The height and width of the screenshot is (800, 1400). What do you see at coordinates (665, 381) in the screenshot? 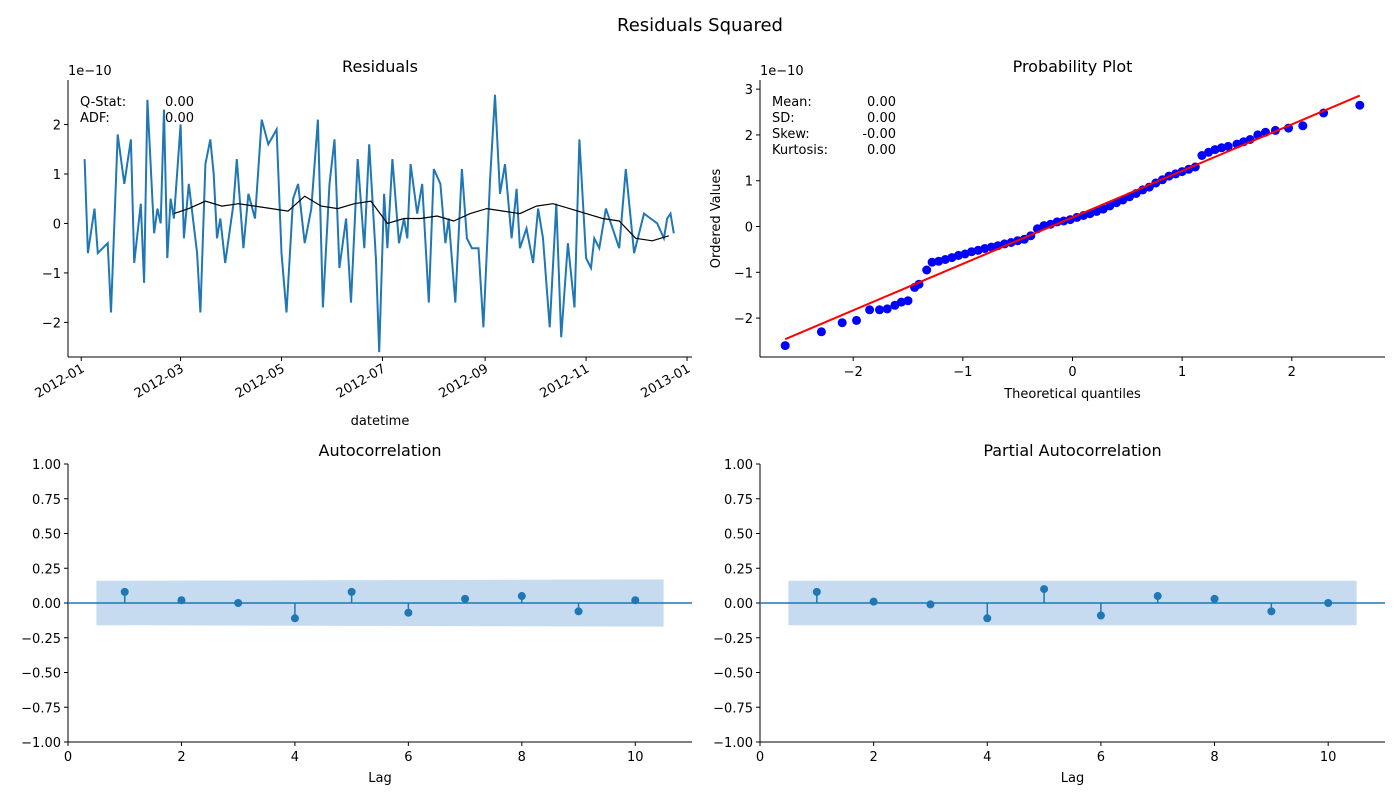
I see `x-tick-label: 2013-01` at bounding box center [665, 381].